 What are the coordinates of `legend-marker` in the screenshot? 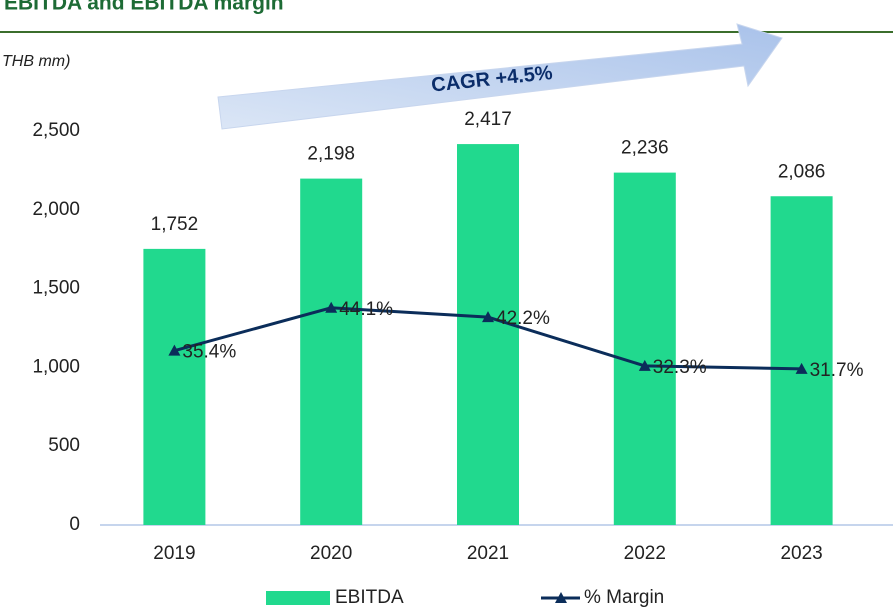 It's located at (561, 597).